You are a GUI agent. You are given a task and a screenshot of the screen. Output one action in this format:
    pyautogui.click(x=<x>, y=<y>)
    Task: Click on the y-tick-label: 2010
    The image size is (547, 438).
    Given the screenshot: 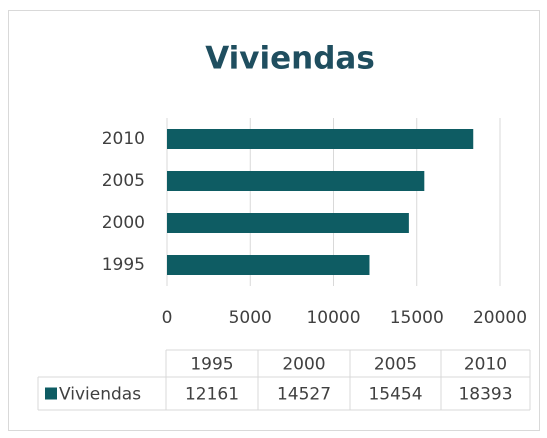 What is the action you would take?
    pyautogui.click(x=123, y=139)
    